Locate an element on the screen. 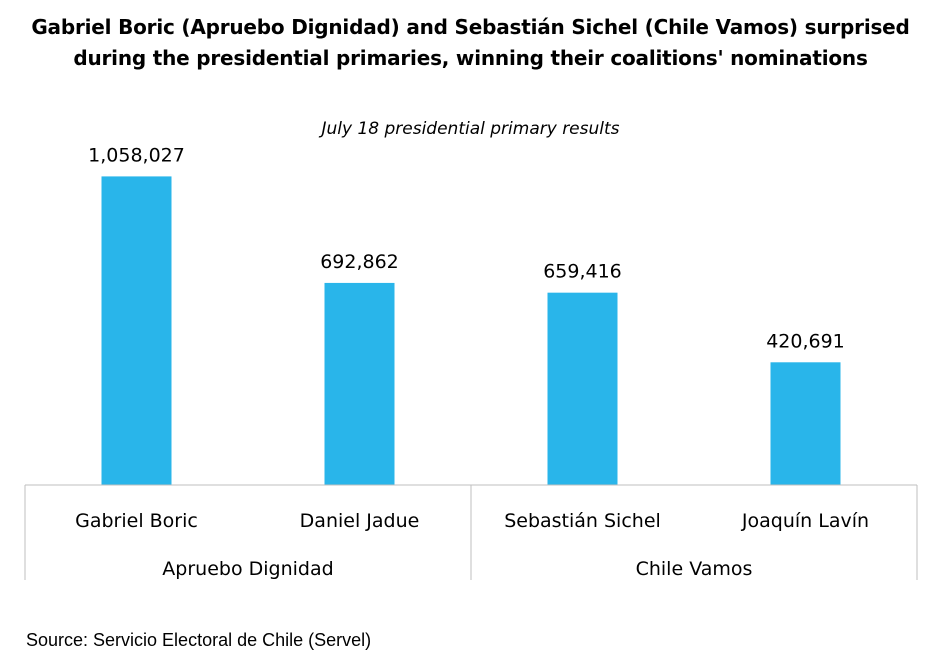 The image size is (941, 666). category-label: Daniel Jadue is located at coordinates (360, 521).